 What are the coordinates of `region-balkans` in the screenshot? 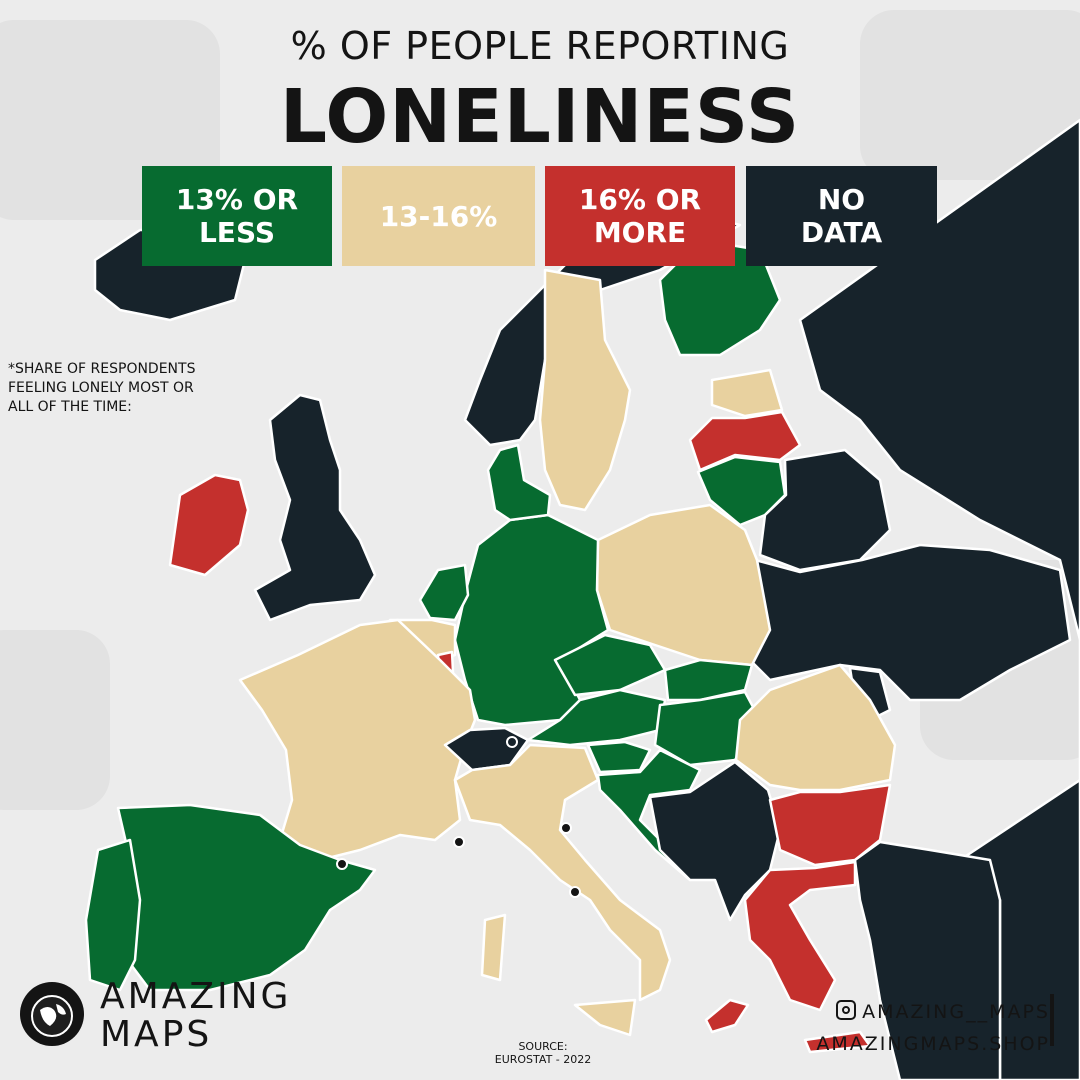 It's located at (715, 841).